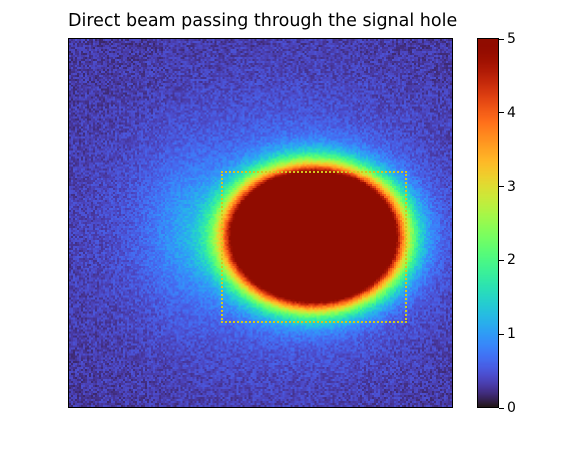 This screenshot has width=566, height=452. What do you see at coordinates (511, 39) in the screenshot?
I see `colorbar-tick-label: 5` at bounding box center [511, 39].